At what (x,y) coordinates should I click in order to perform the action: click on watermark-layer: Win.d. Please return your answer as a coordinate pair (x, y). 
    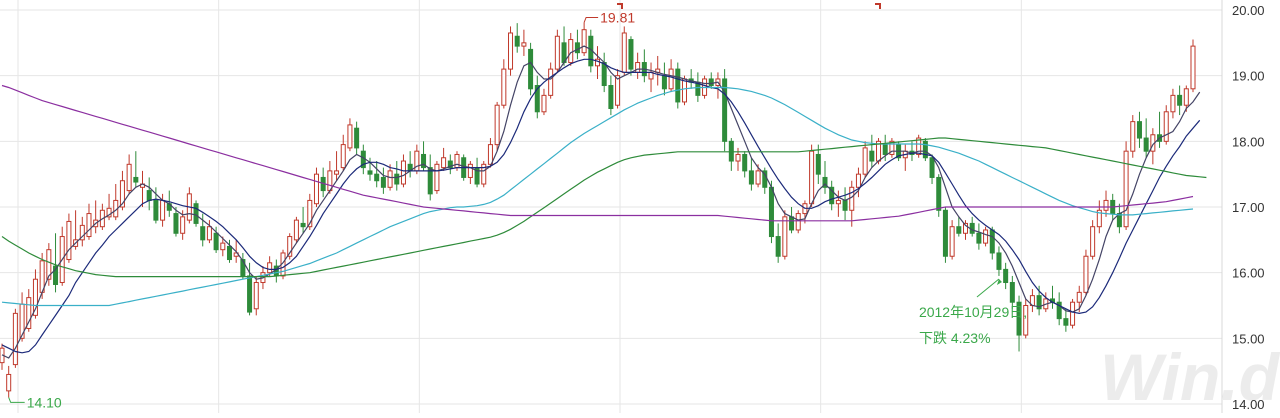
    Looking at the image, I should click on (1190, 377).